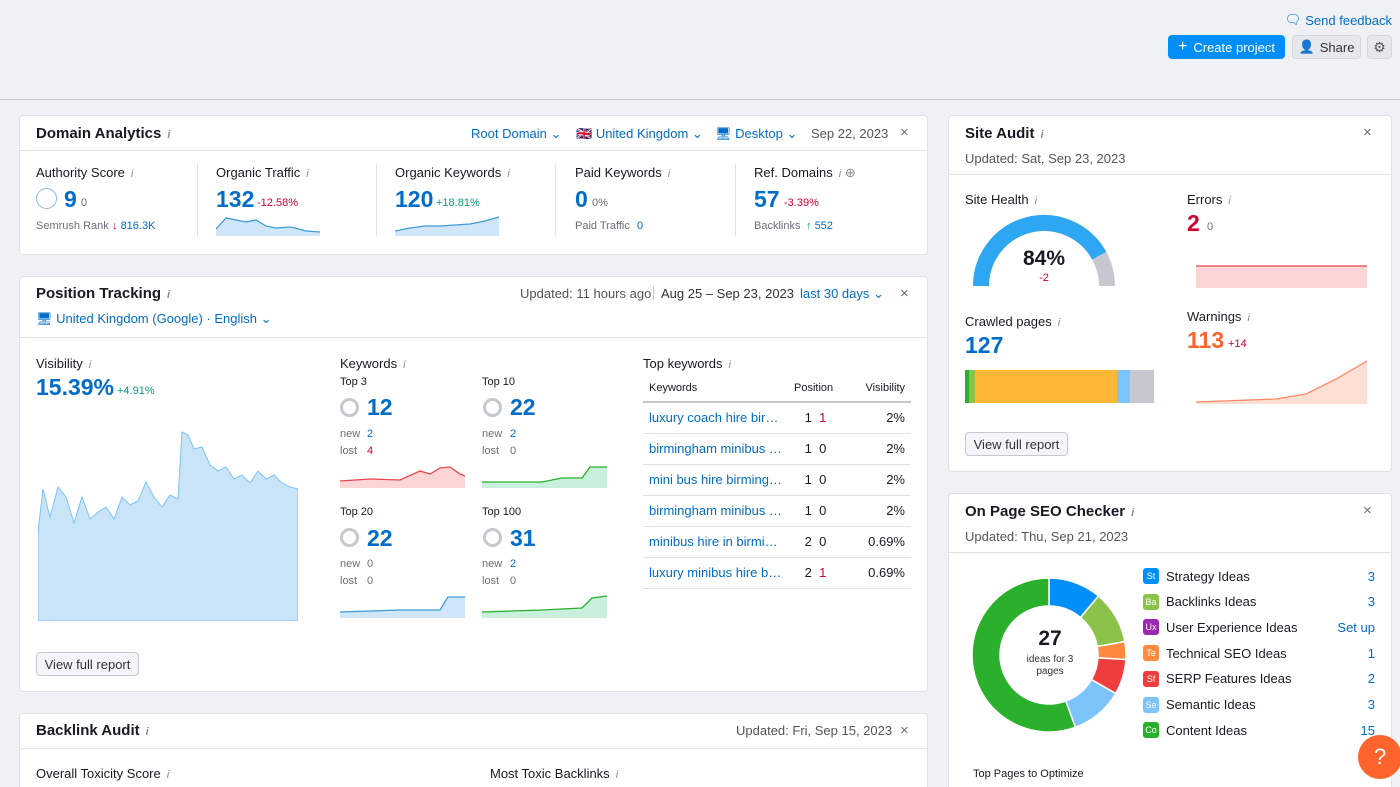 The width and height of the screenshot is (1400, 787). I want to click on idea-row: Ba Backlinks Ideas 3, so click(1259, 601).